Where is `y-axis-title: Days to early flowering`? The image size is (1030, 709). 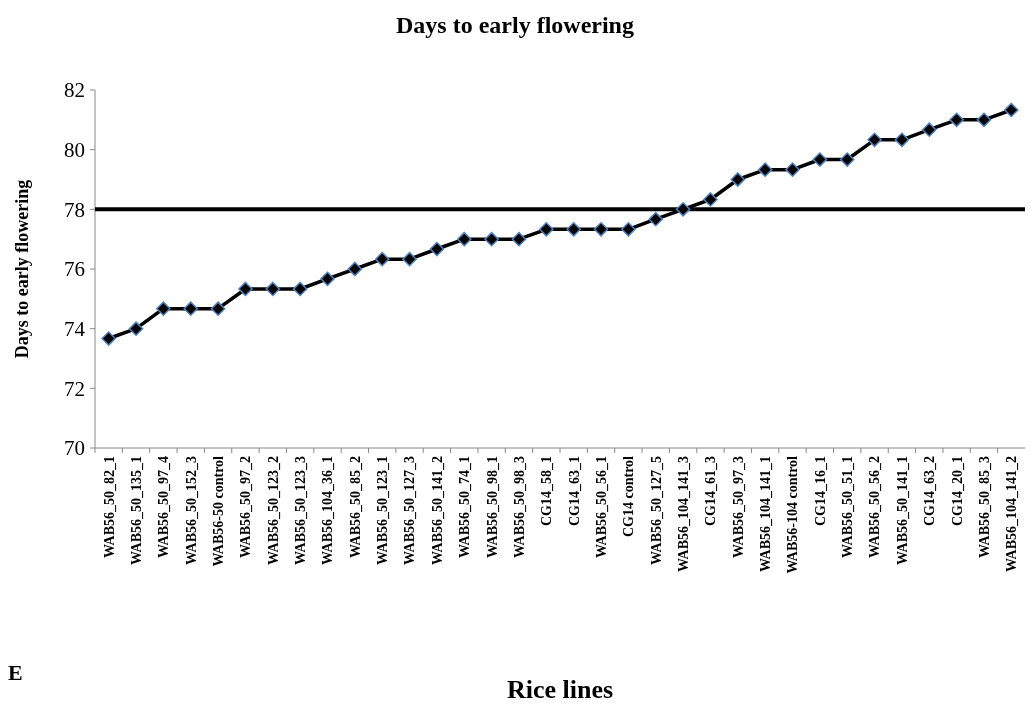 y-axis-title: Days to early flowering is located at coordinates (22, 269).